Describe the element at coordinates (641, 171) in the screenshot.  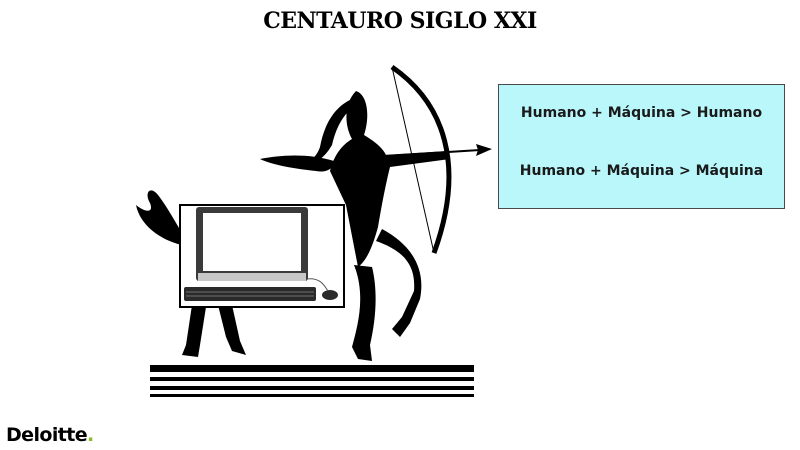
I see `comparison-line-2: Humano + Máquina > Máquina` at that location.